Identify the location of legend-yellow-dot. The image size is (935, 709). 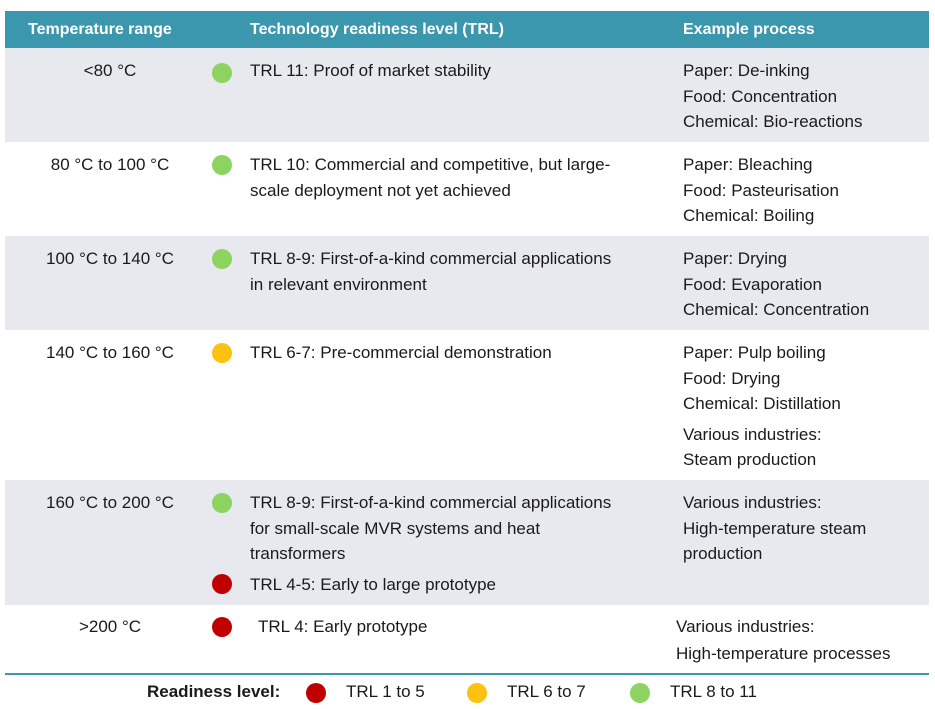
(477, 693).